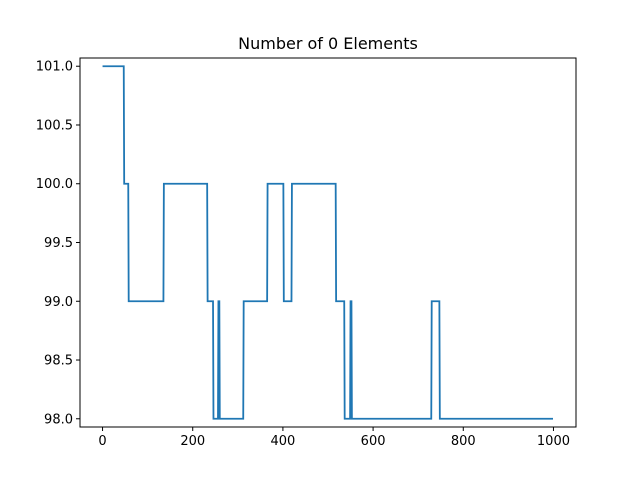 This screenshot has width=640, height=480. I want to click on chart-title: Number of 0 Elements, so click(328, 43).